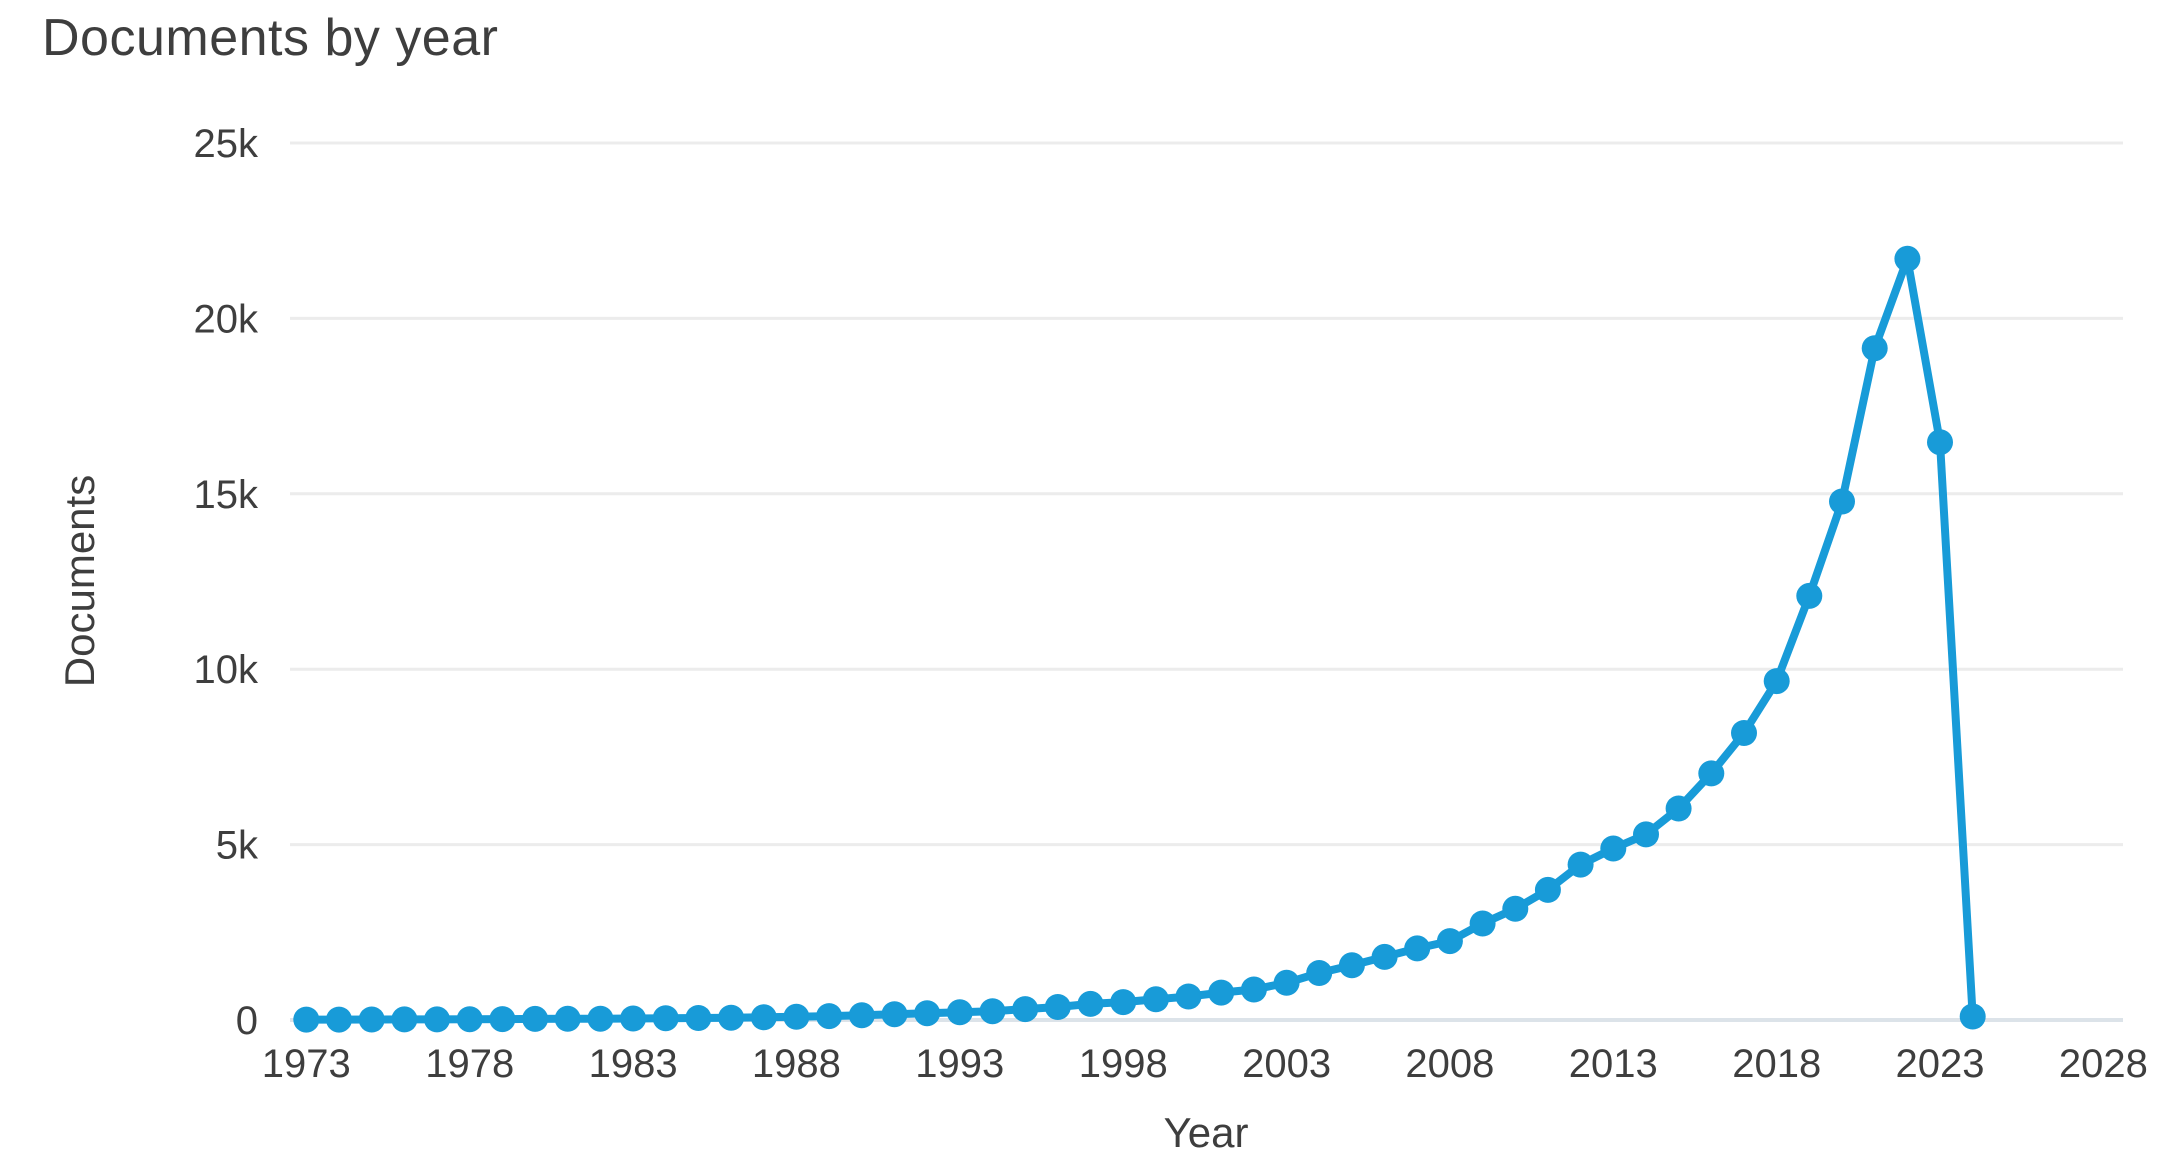  What do you see at coordinates (306, 1019) in the screenshot?
I see `data-point-1973` at bounding box center [306, 1019].